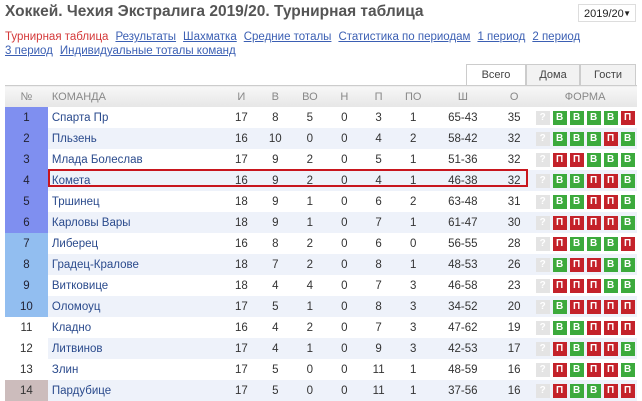 This screenshot has width=642, height=401. I want to click on season-select: 2019/20 ▼, so click(607, 13).